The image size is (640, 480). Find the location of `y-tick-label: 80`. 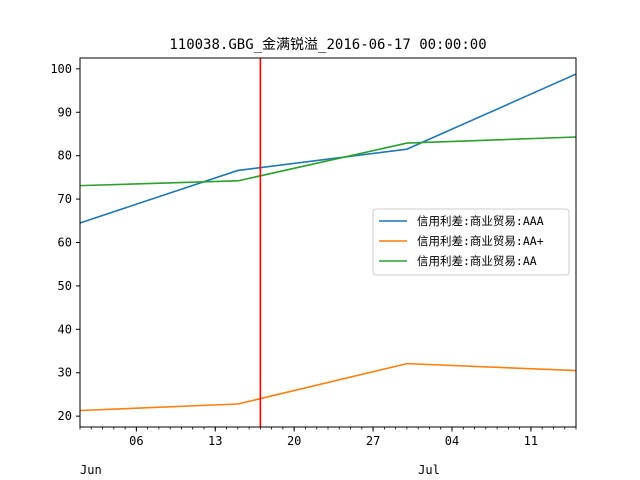

y-tick-label: 80 is located at coordinates (65, 156).